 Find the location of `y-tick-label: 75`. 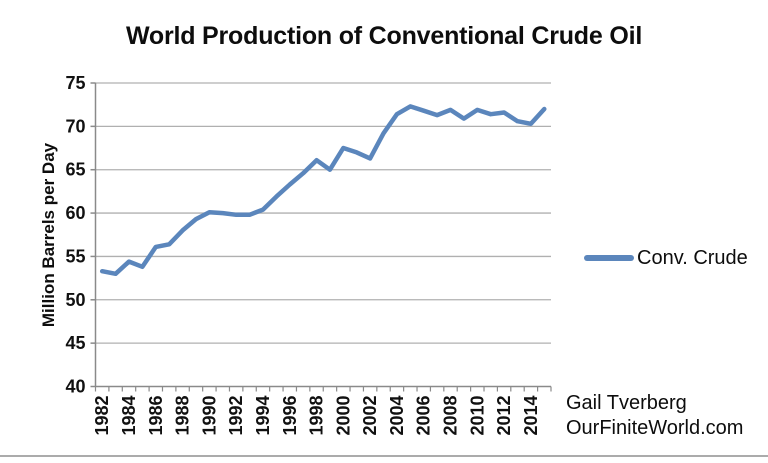

y-tick-label: 75 is located at coordinates (75, 83).